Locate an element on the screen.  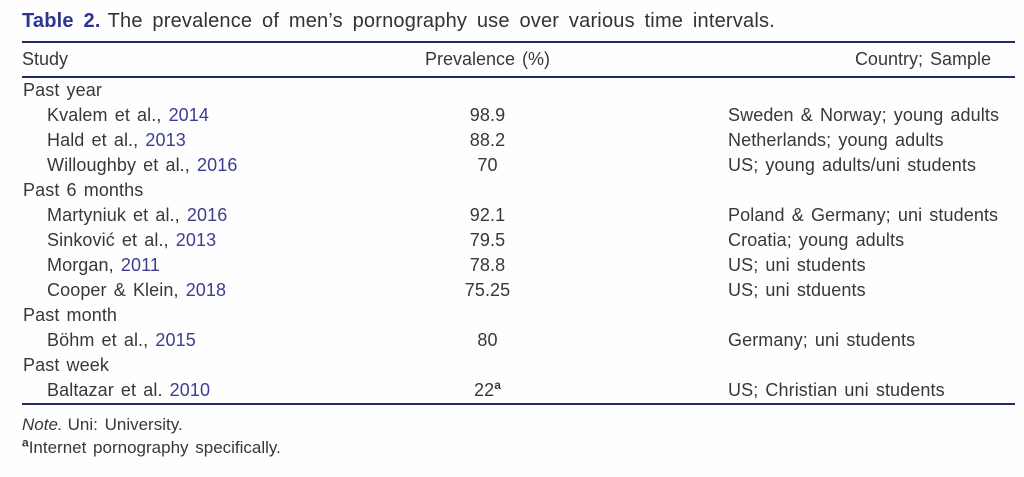
study-authors: Böhm et al., is located at coordinates (98, 340).